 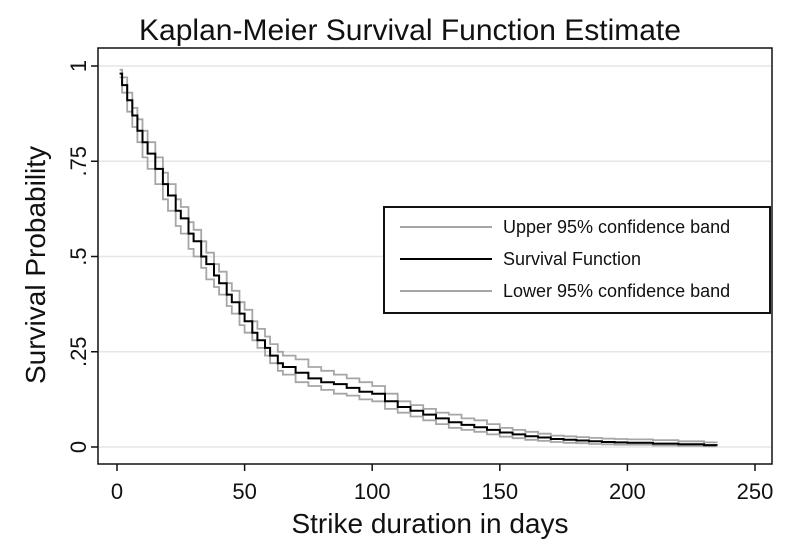 I want to click on y-tick-label-3: .75, so click(x=78, y=161).